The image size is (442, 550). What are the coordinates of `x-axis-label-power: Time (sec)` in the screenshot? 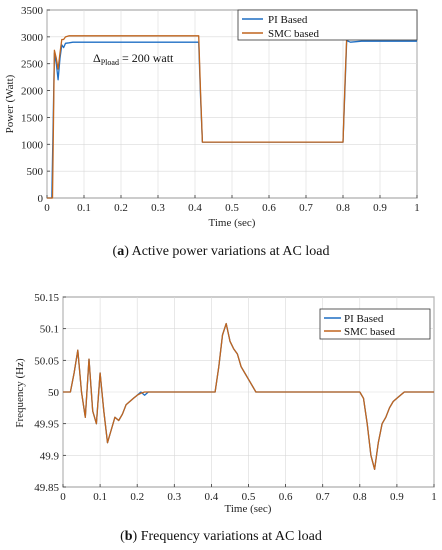 It's located at (232, 223).